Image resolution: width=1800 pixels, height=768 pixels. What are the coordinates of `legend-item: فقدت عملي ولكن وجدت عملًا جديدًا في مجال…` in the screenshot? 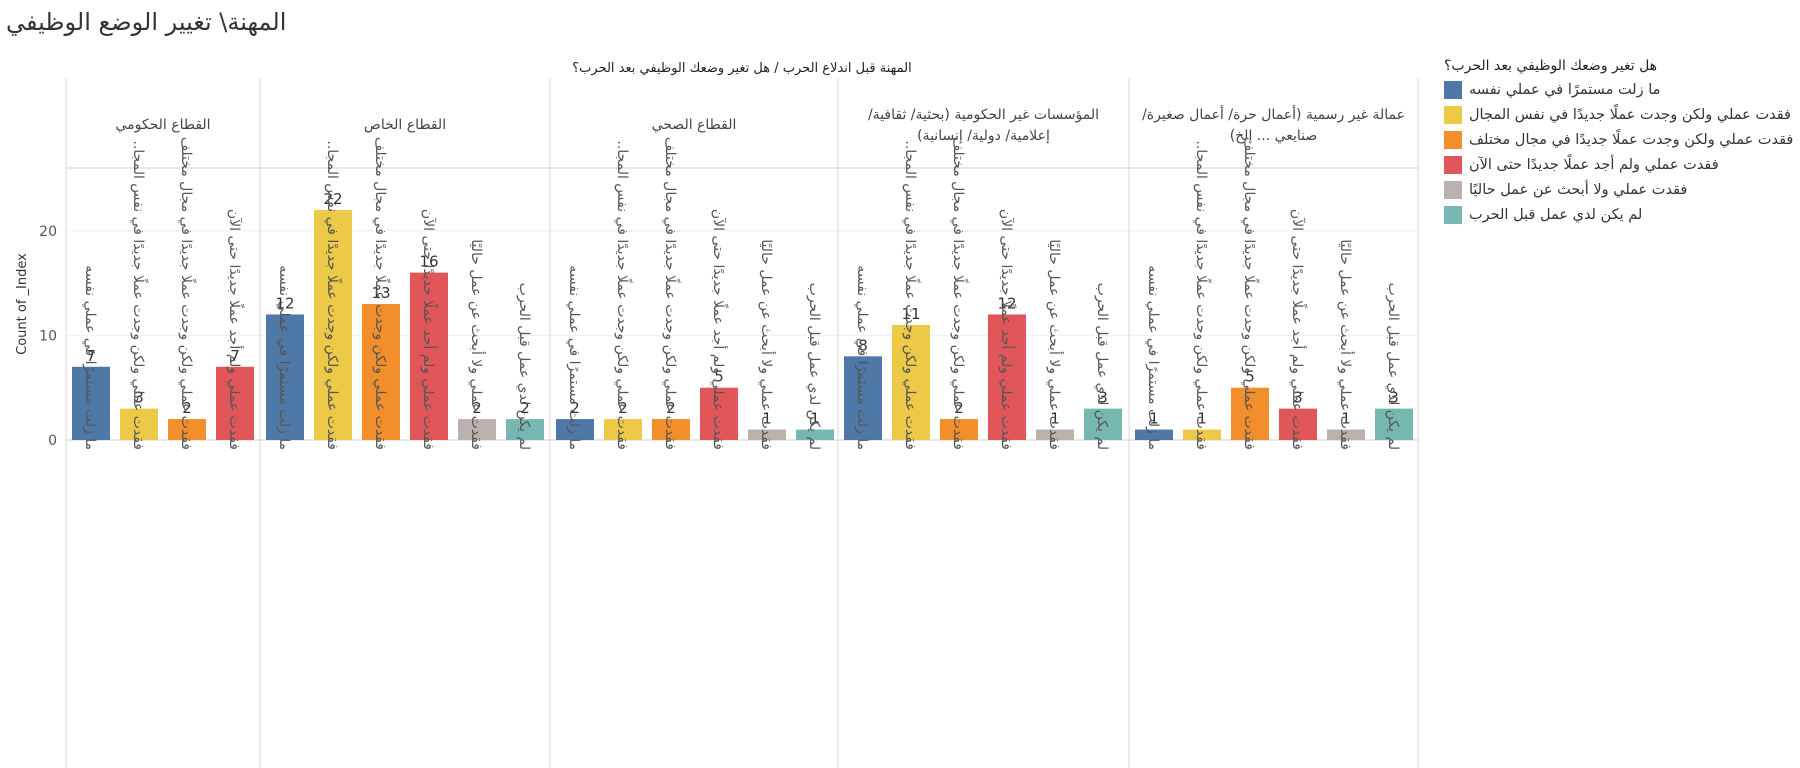 It's located at (1622, 139).